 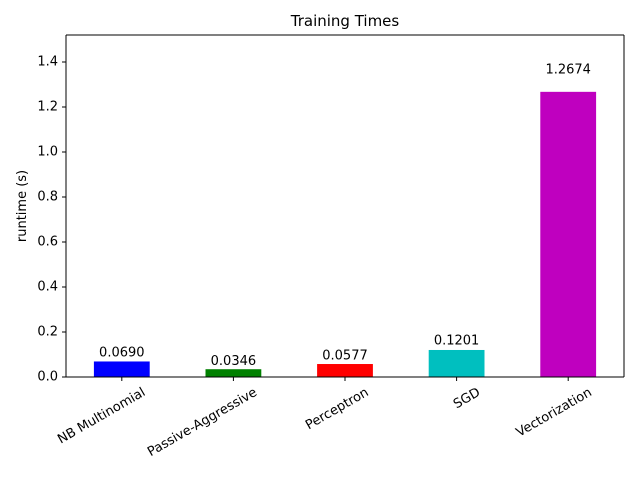 What do you see at coordinates (47, 62) in the screenshot?
I see `y-tick-label: 1.4` at bounding box center [47, 62].